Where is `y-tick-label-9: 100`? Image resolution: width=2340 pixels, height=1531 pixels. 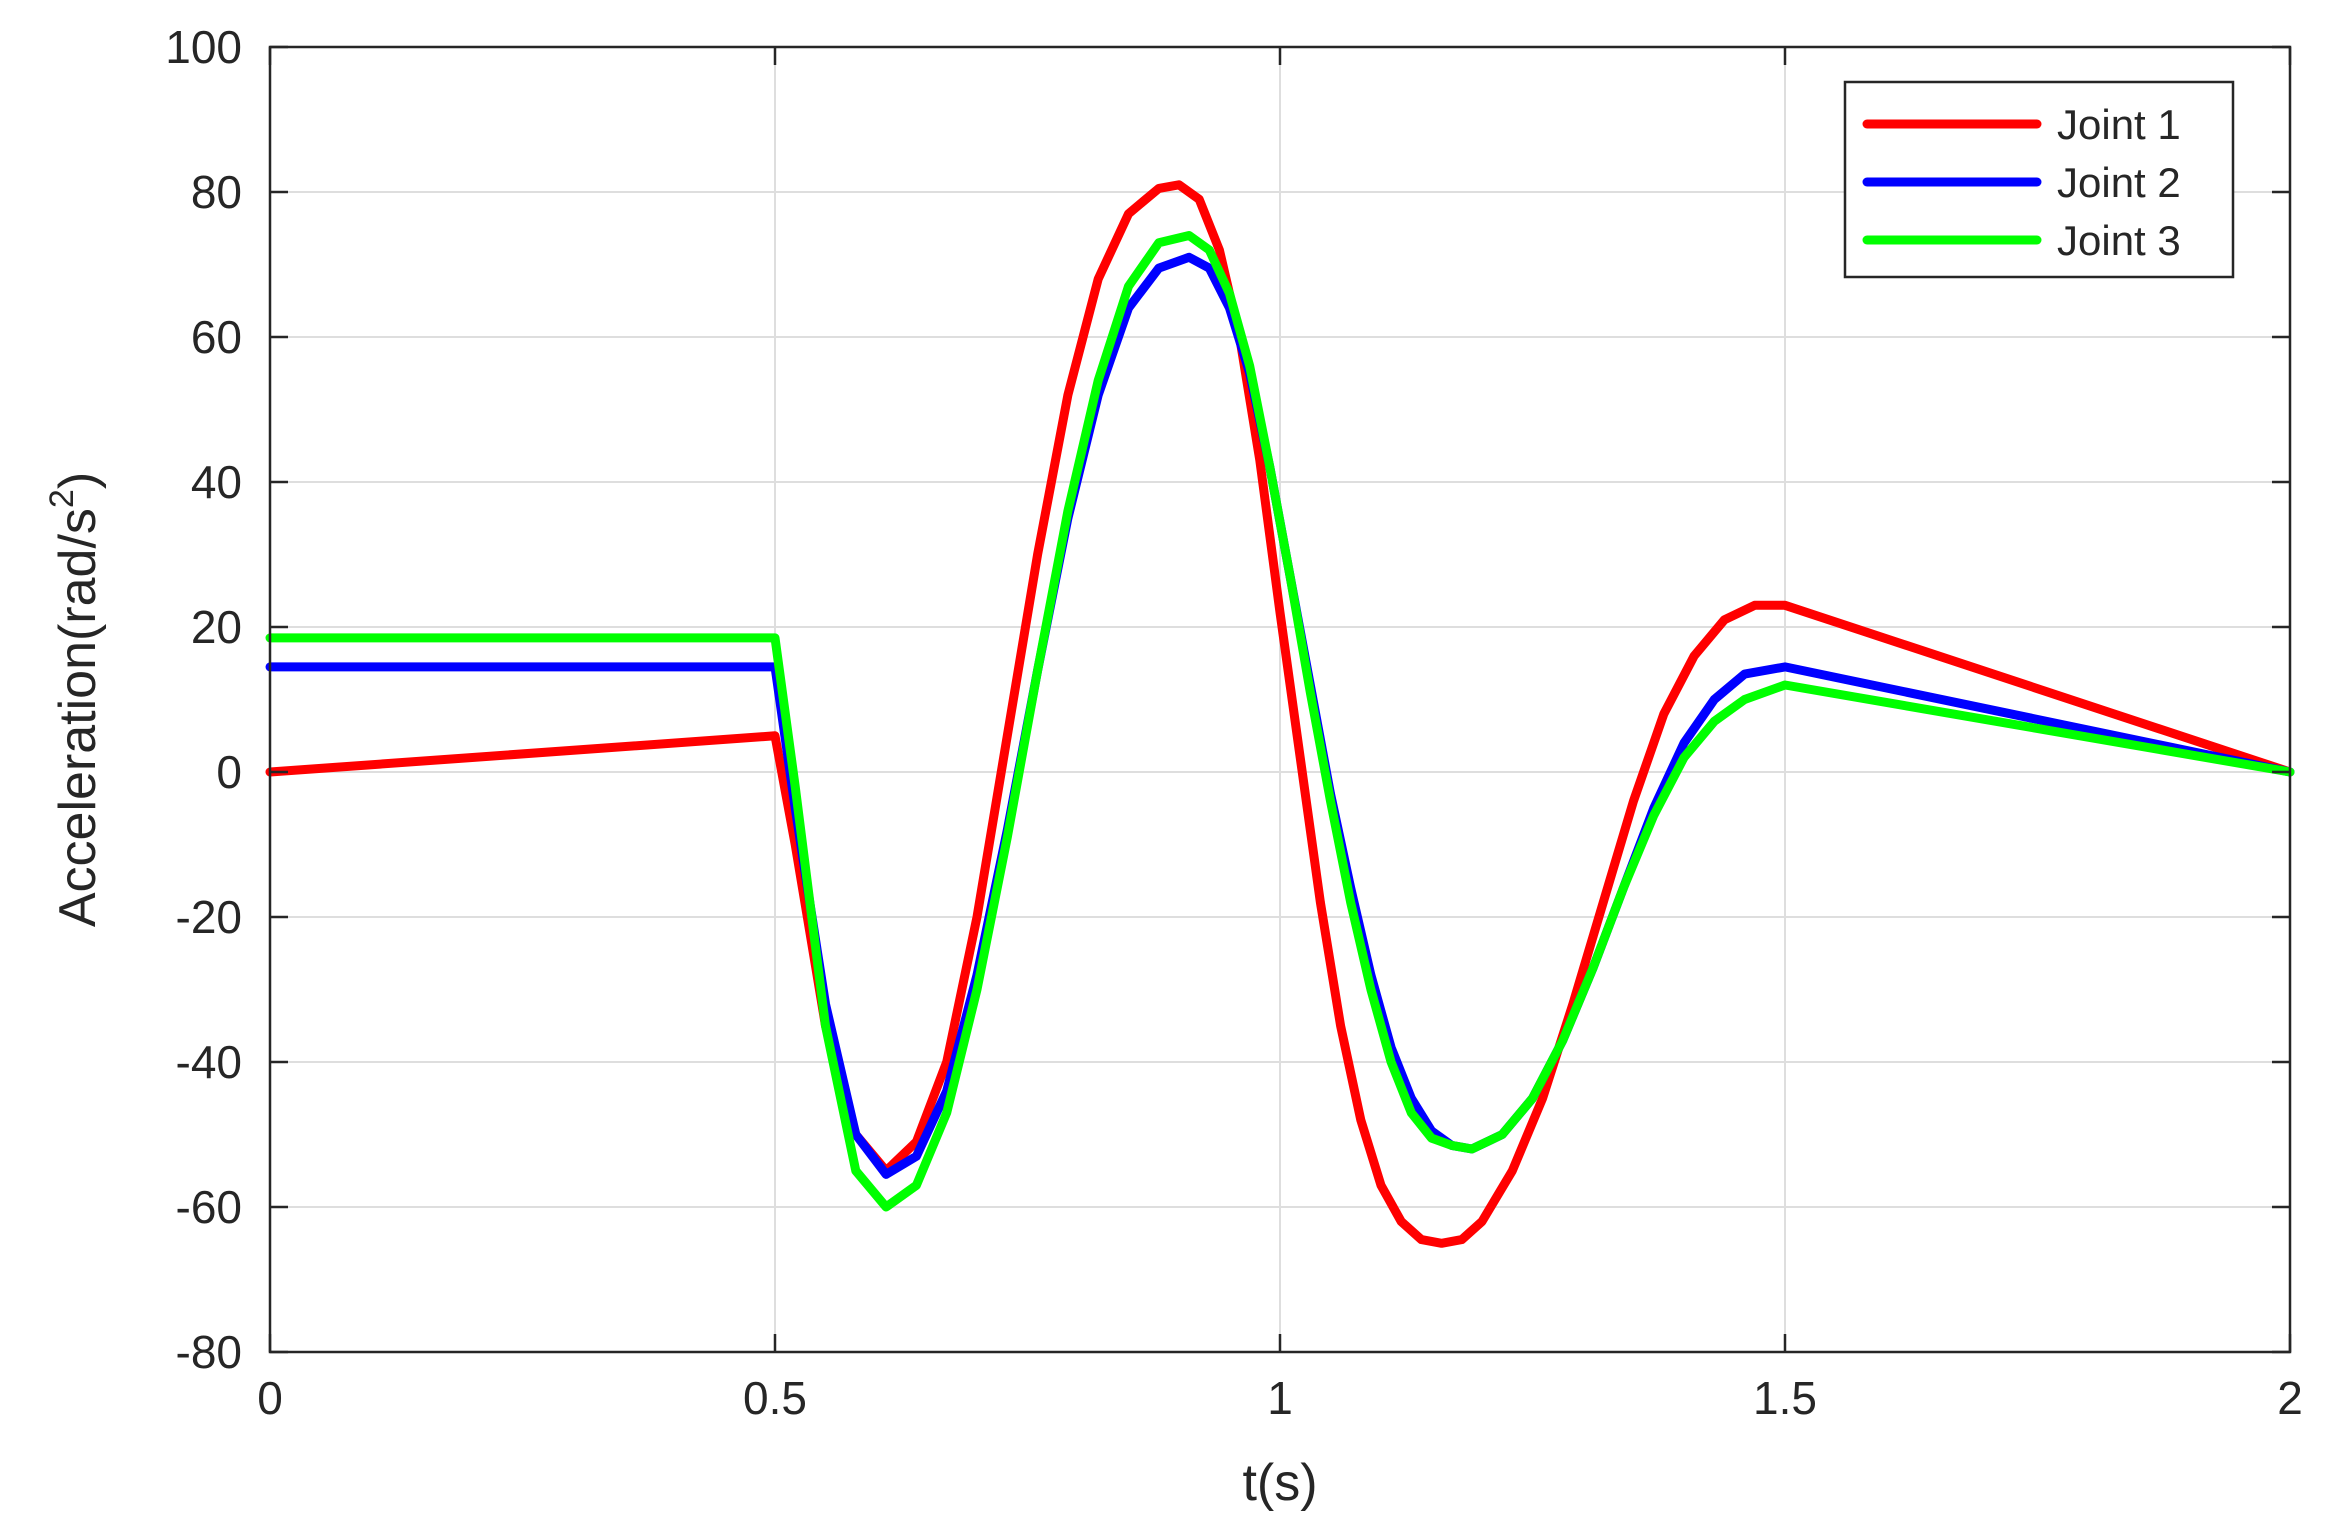
y-tick-label-9: 100 is located at coordinates (203, 47).